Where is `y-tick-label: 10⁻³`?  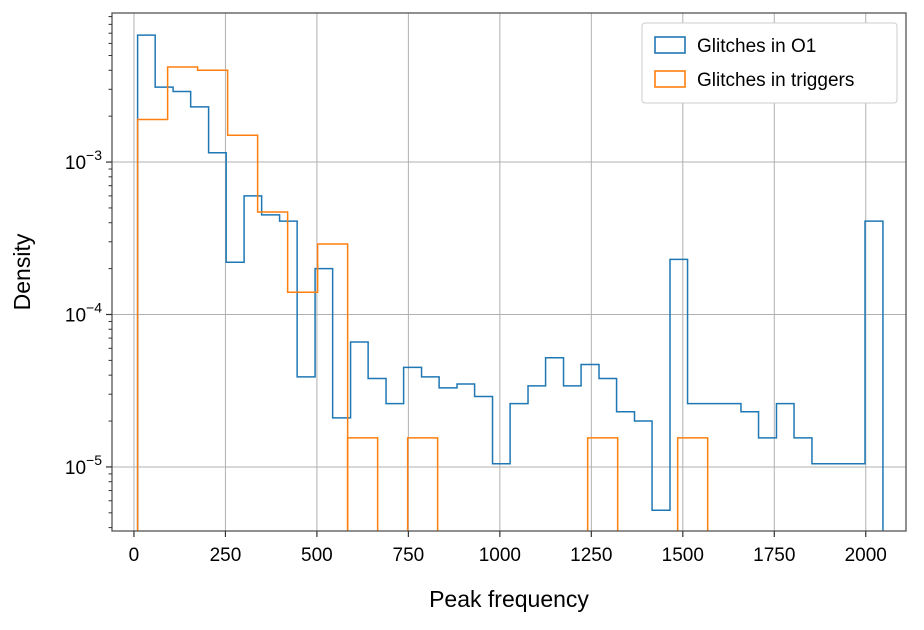 y-tick-label: 10⁻³ is located at coordinates (83, 160).